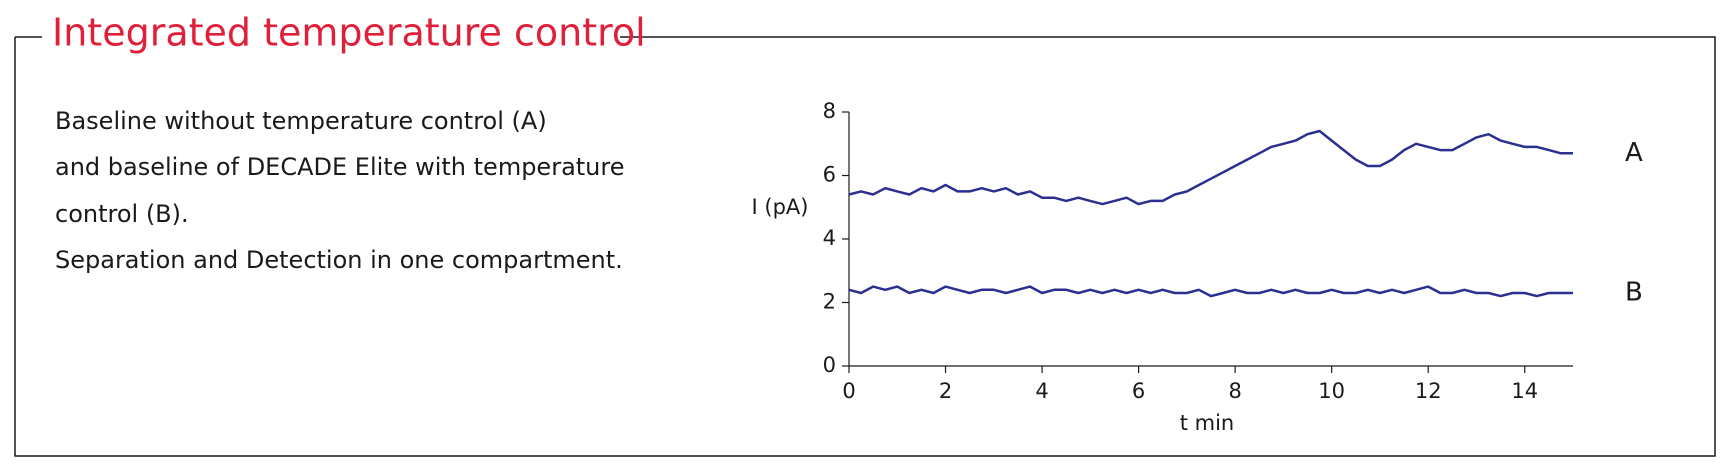 The image size is (1725, 471). Describe the element at coordinates (1331, 391) in the screenshot. I see `x-tick-label: 10` at that location.